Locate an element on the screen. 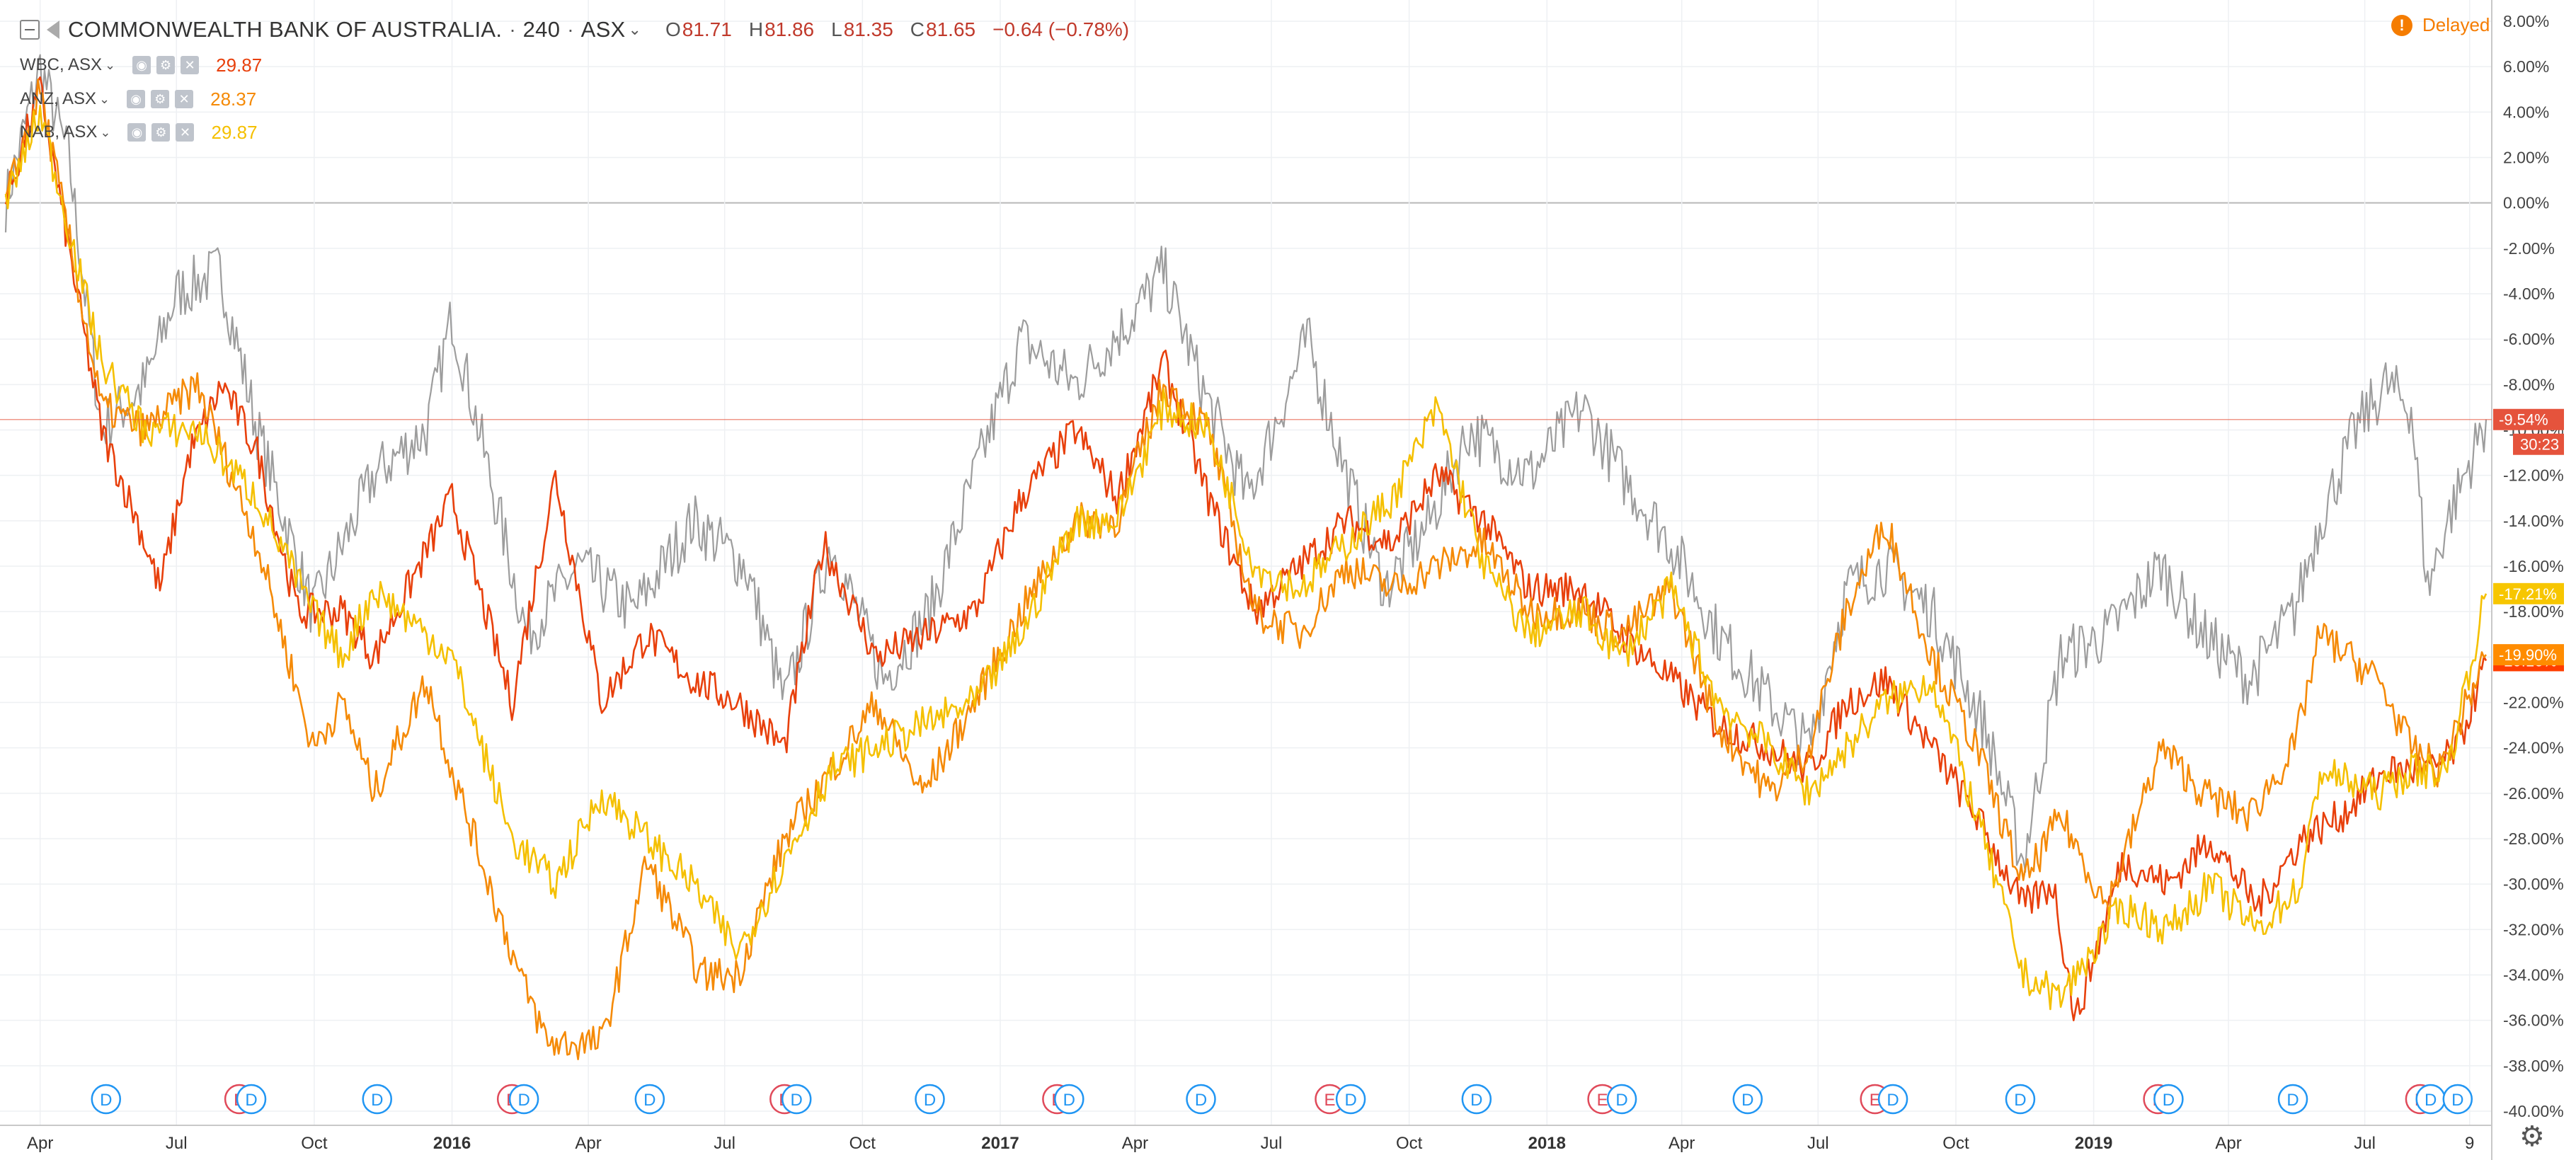 The image size is (2576, 1160). x-tick-label: 2016 is located at coordinates (452, 1143).